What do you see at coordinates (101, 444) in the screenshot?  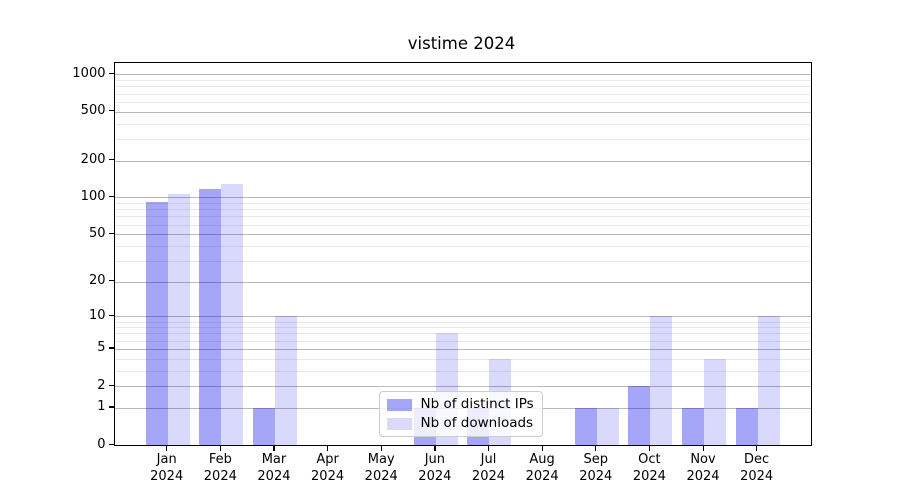 I see `y-tick-label: 0` at bounding box center [101, 444].